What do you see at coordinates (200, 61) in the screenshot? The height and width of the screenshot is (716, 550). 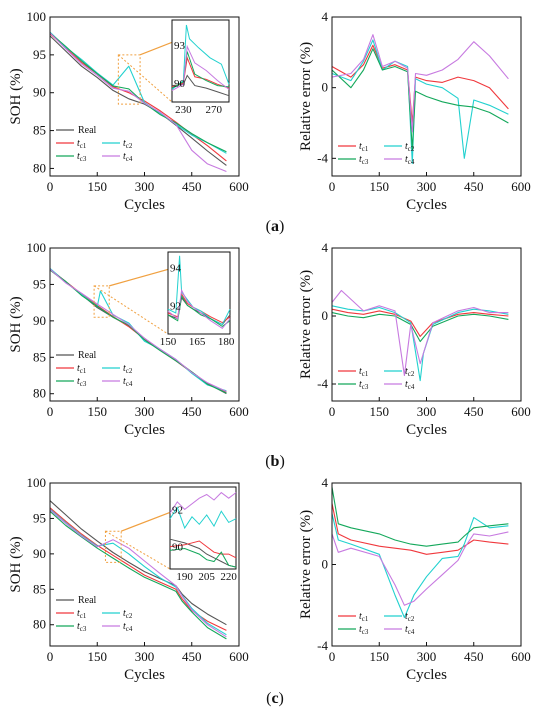 I see `inset-frame` at bounding box center [200, 61].